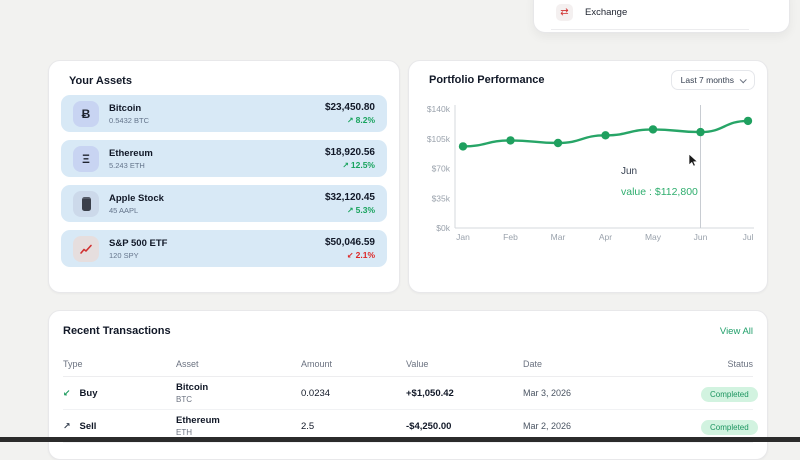 The width and height of the screenshot is (800, 460). I want to click on svg-text: $0k, so click(443, 228).